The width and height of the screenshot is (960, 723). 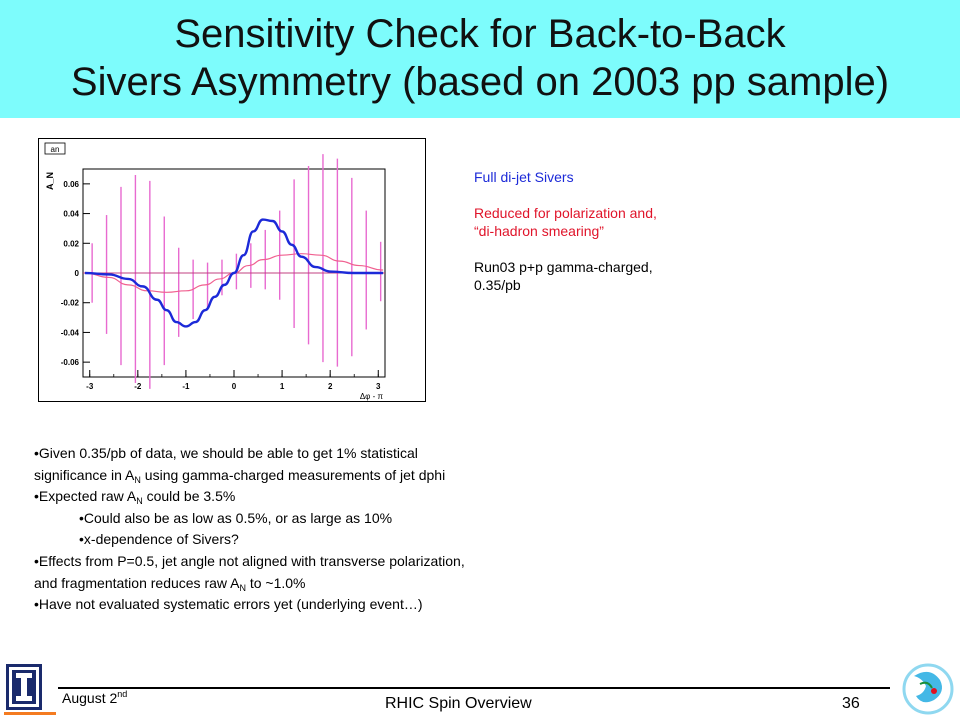 What do you see at coordinates (77, 273) in the screenshot?
I see `y-tick-label-3: 0` at bounding box center [77, 273].